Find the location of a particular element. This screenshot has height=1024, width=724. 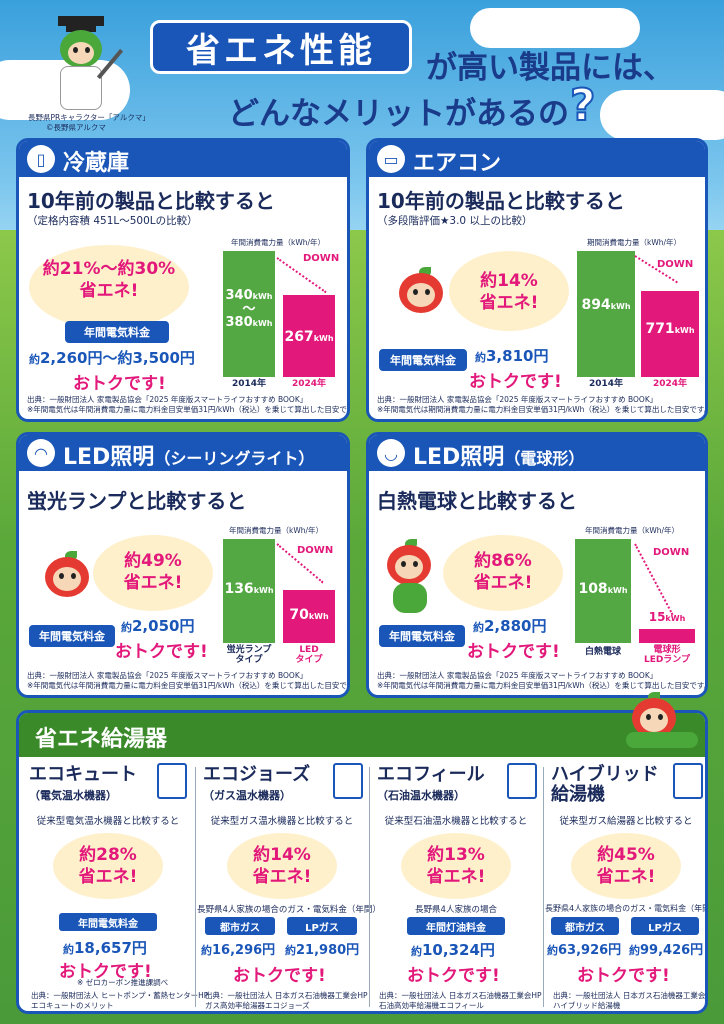

bar-fluorescent-value: 136kWh is located at coordinates (249, 589).